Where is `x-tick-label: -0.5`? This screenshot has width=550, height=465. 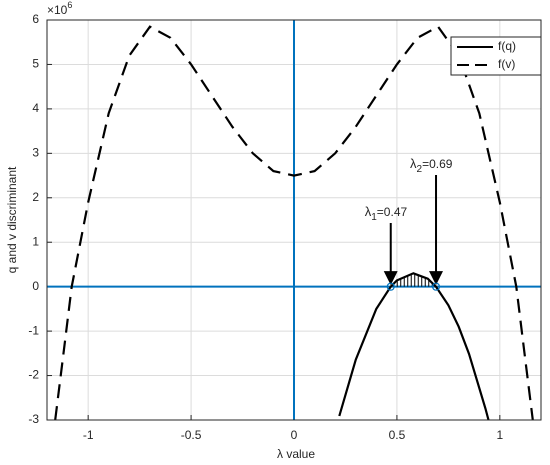 x-tick-label: -0.5 is located at coordinates (191, 435).